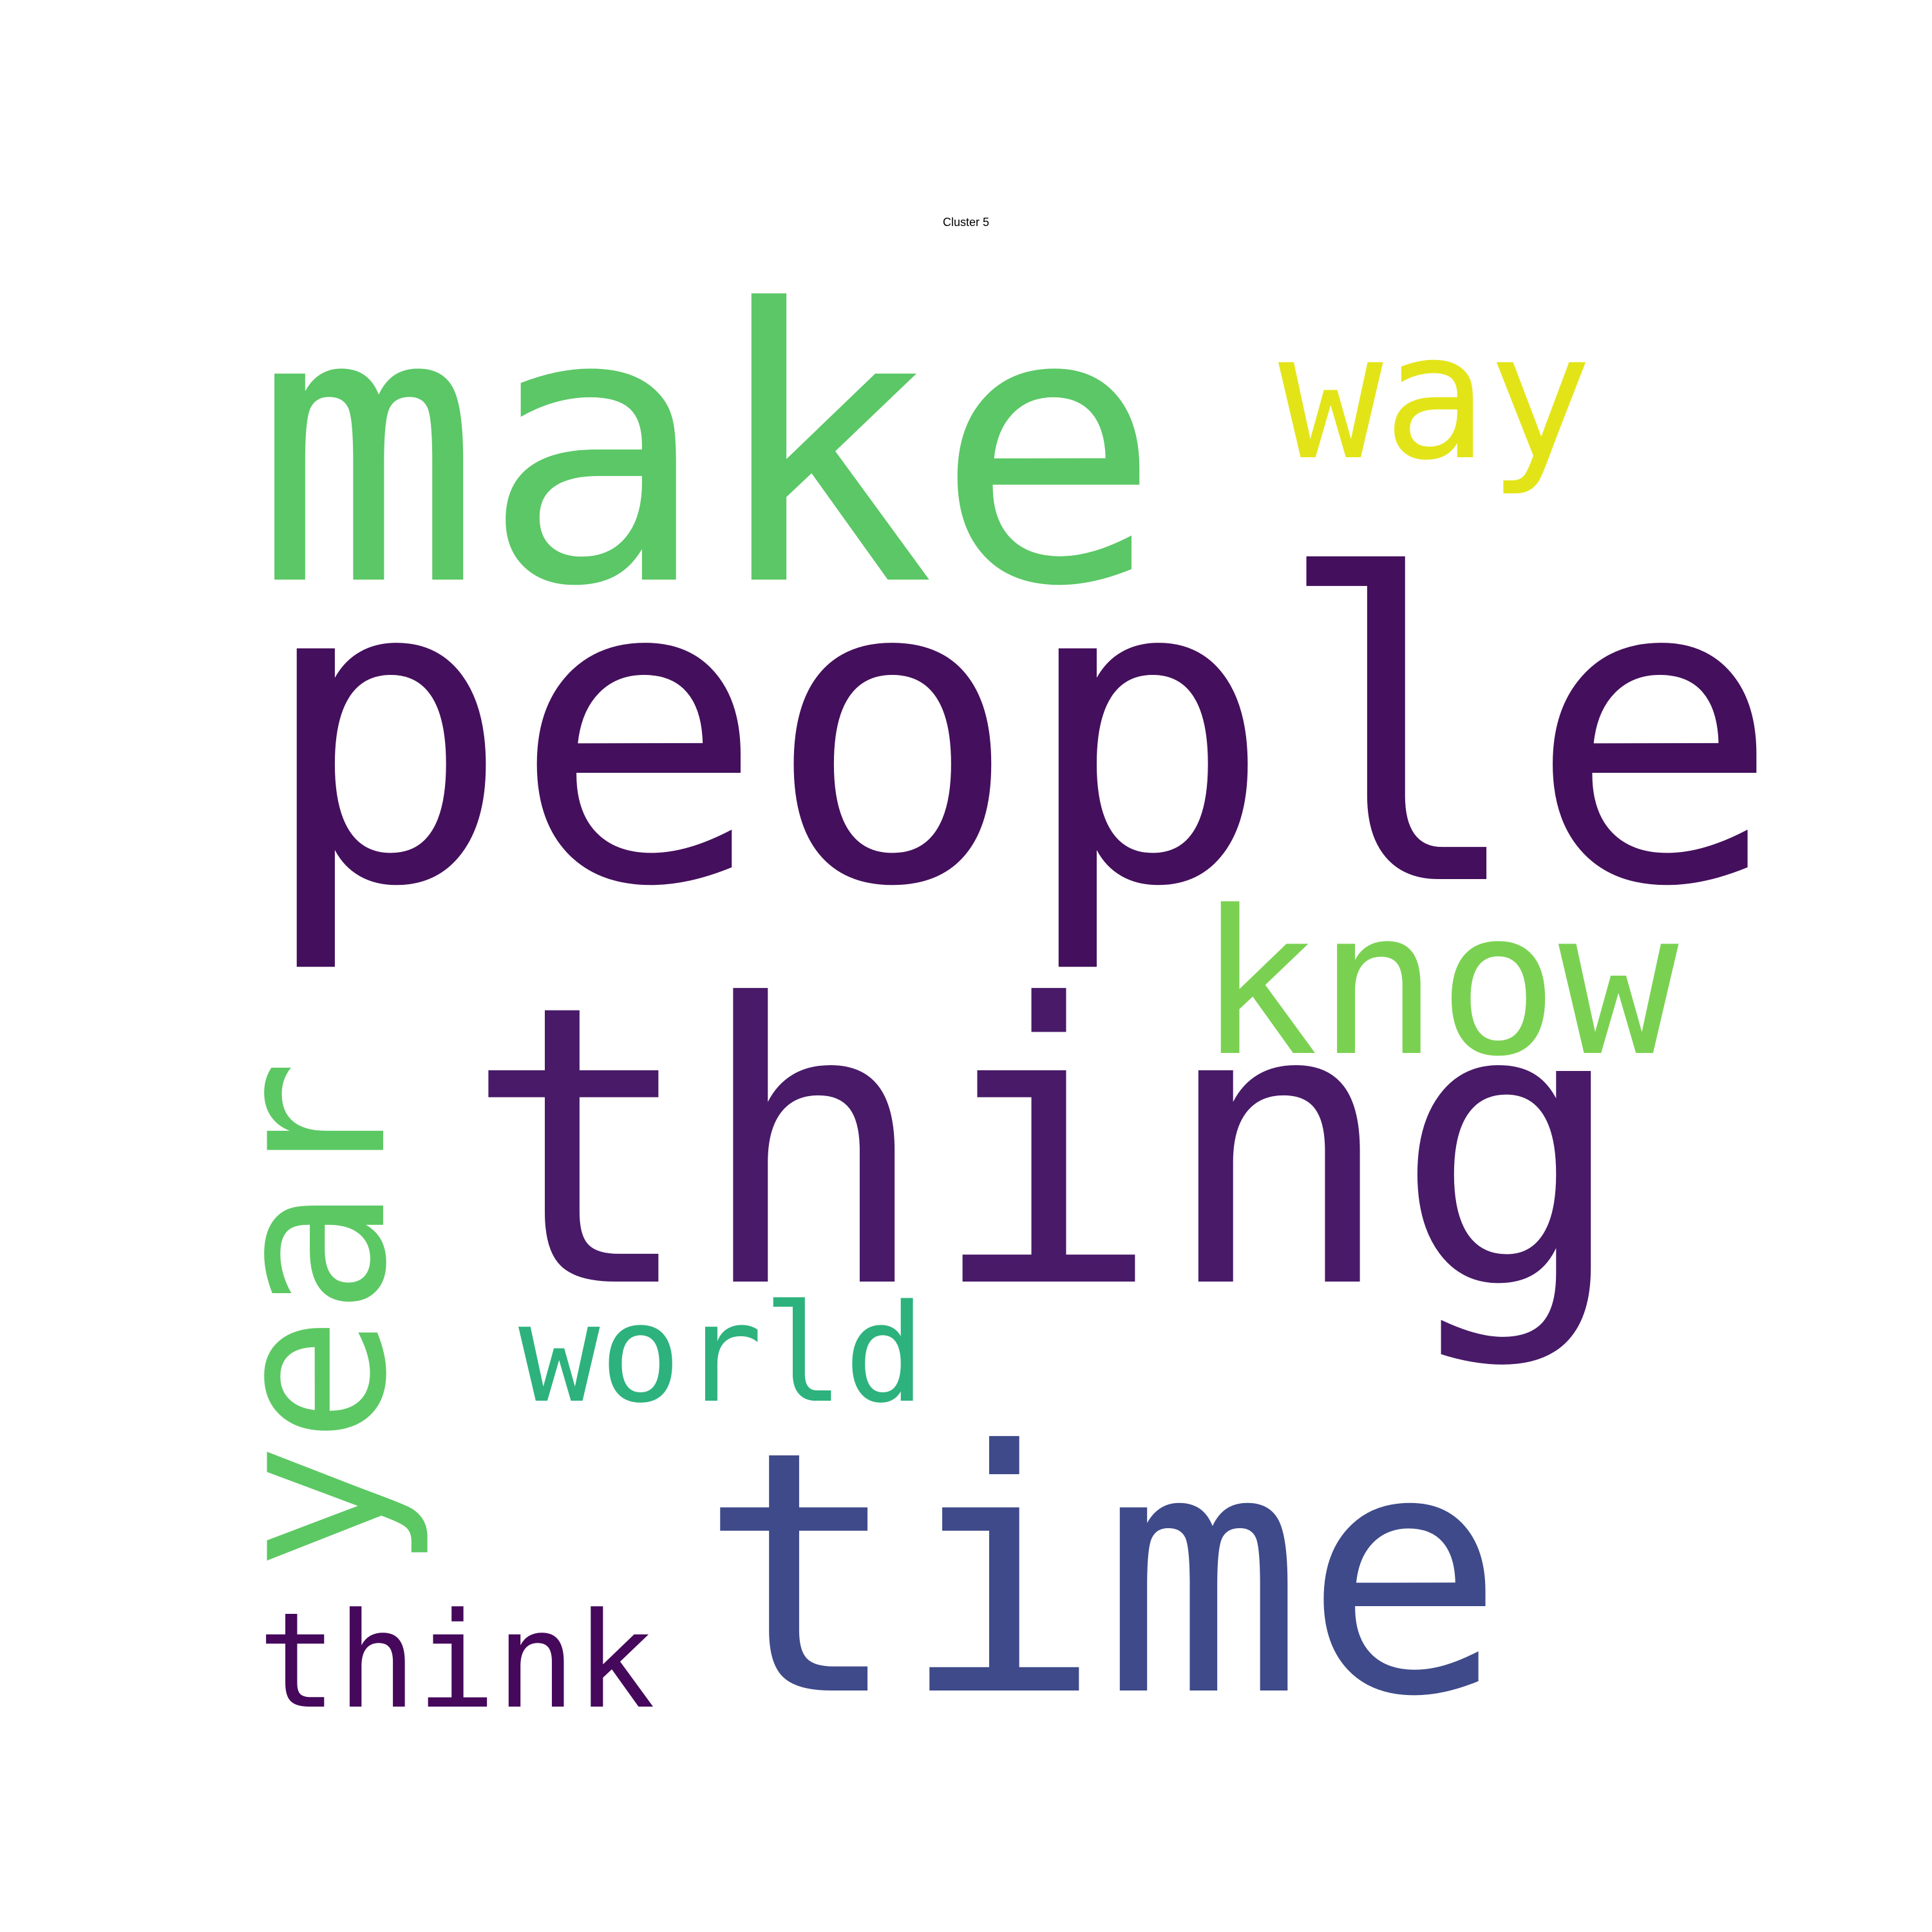 This screenshot has width=1932, height=1932. Describe the element at coordinates (457, 1661) in the screenshot. I see `word-think: think` at that location.